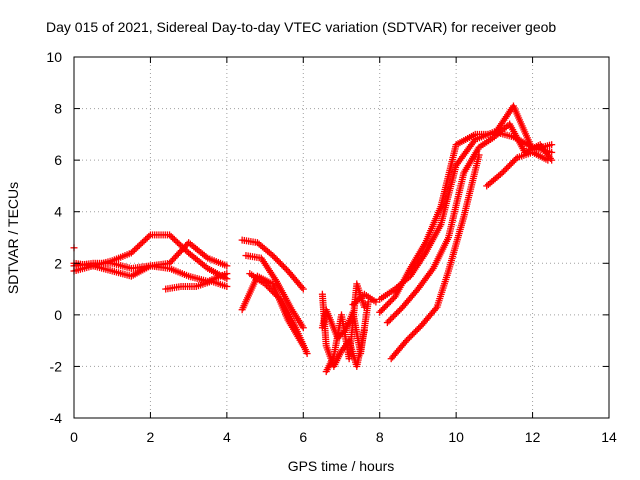 Image resolution: width=640 pixels, height=480 pixels. What do you see at coordinates (609, 437) in the screenshot?
I see `x-tick-label: 14` at bounding box center [609, 437].